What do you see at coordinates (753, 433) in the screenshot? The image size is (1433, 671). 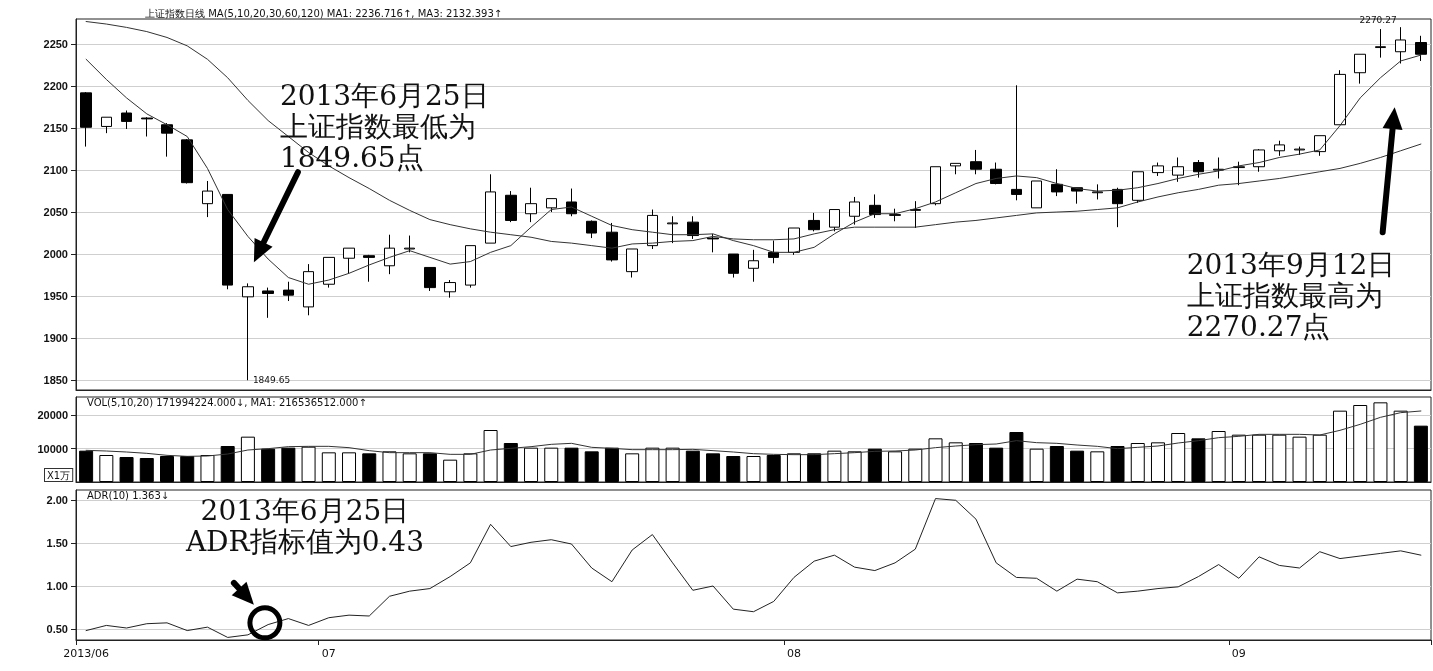 I see `line-series` at bounding box center [753, 433].